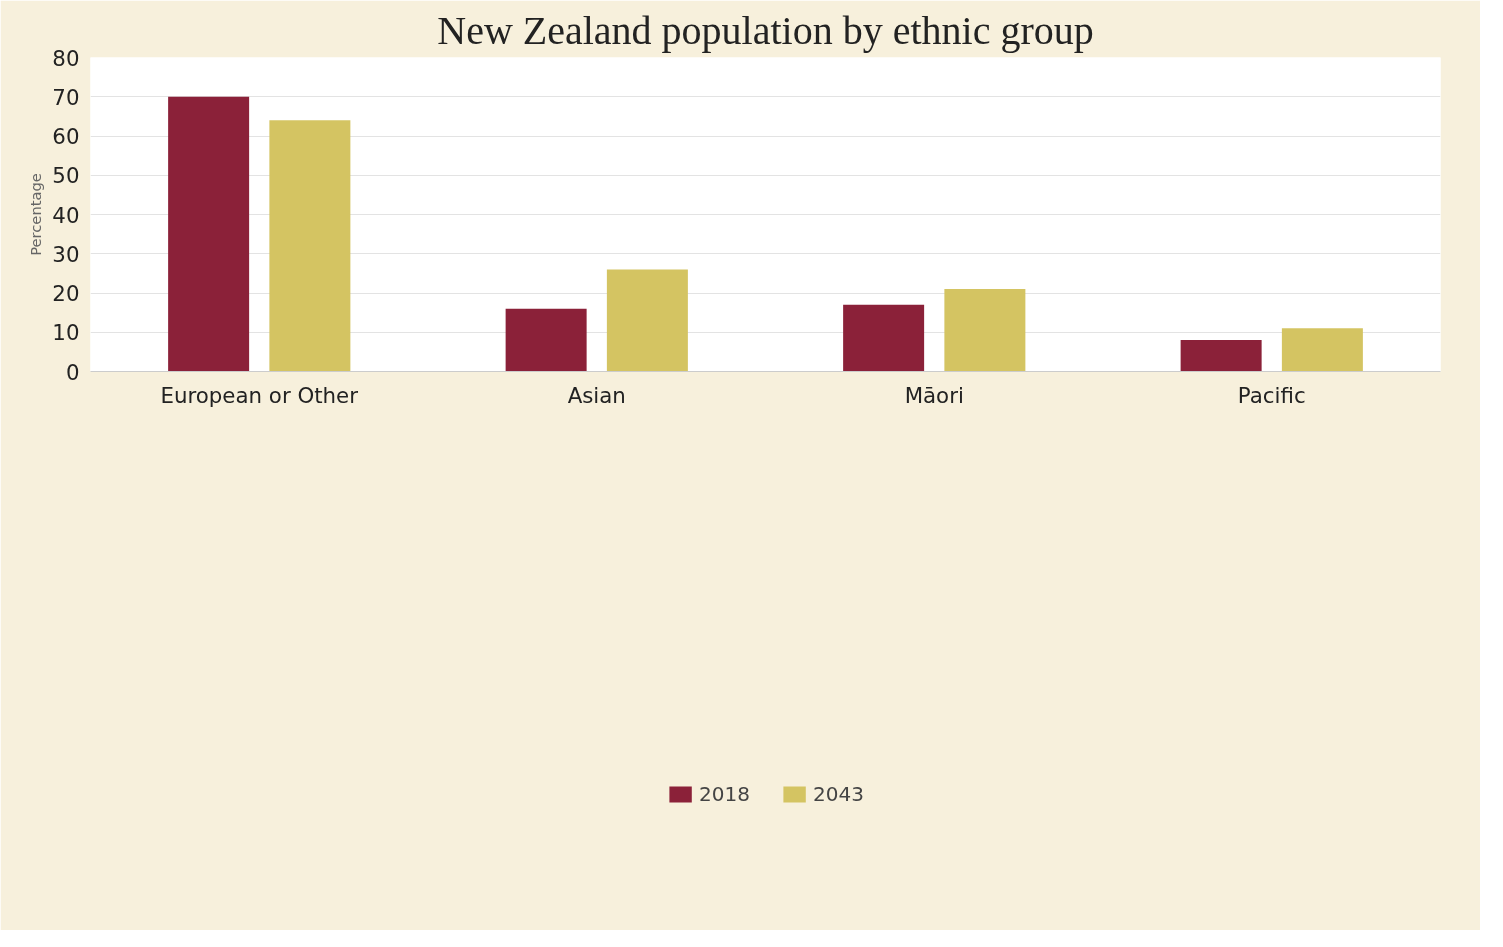  Describe the element at coordinates (72, 372) in the screenshot. I see `y-tick-label: 0` at that location.